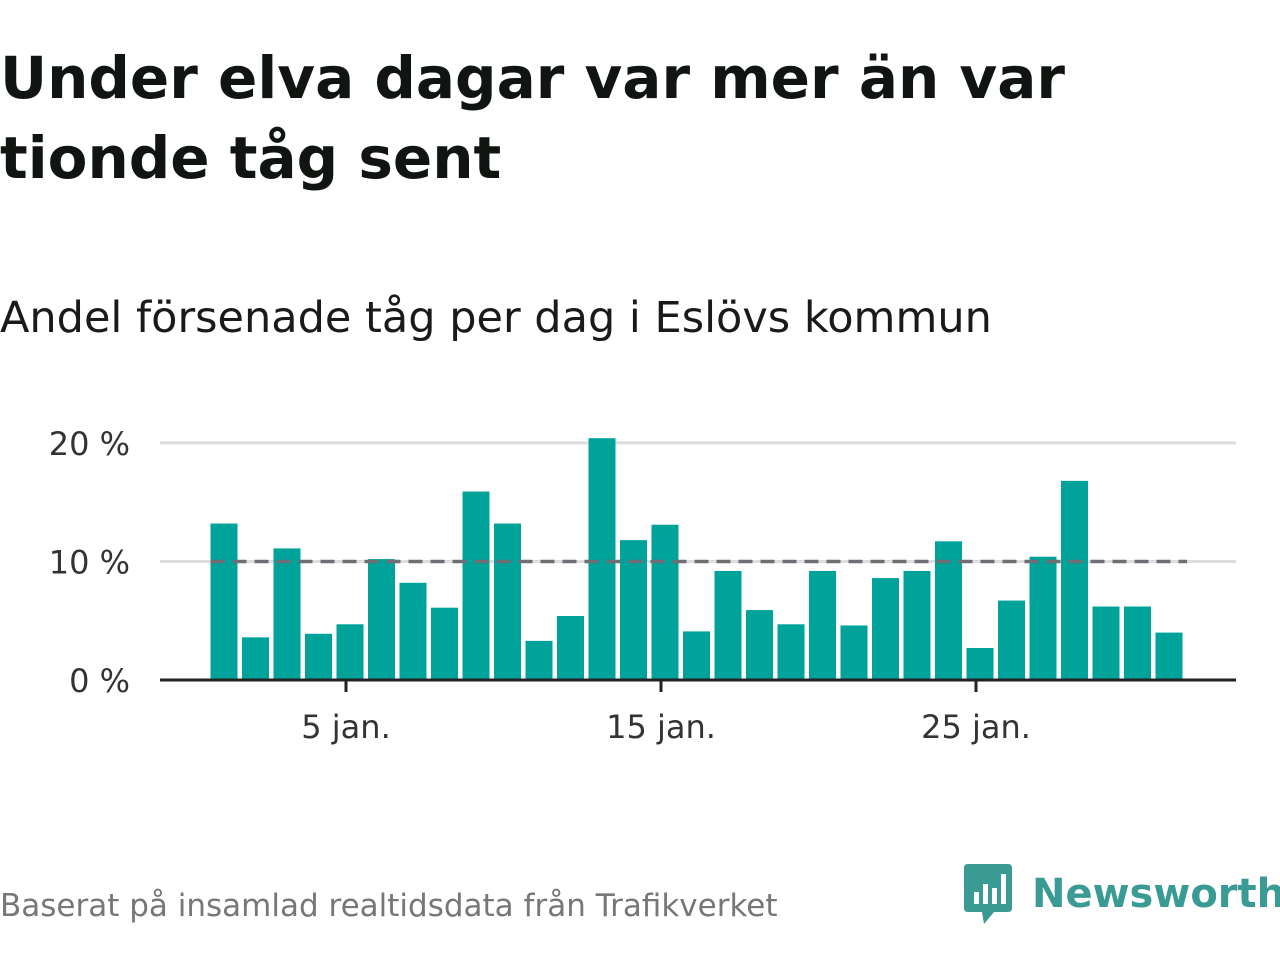 The width and height of the screenshot is (1280, 960). Describe the element at coordinates (988, 894) in the screenshot. I see `newsworthy-logo-icon` at that location.